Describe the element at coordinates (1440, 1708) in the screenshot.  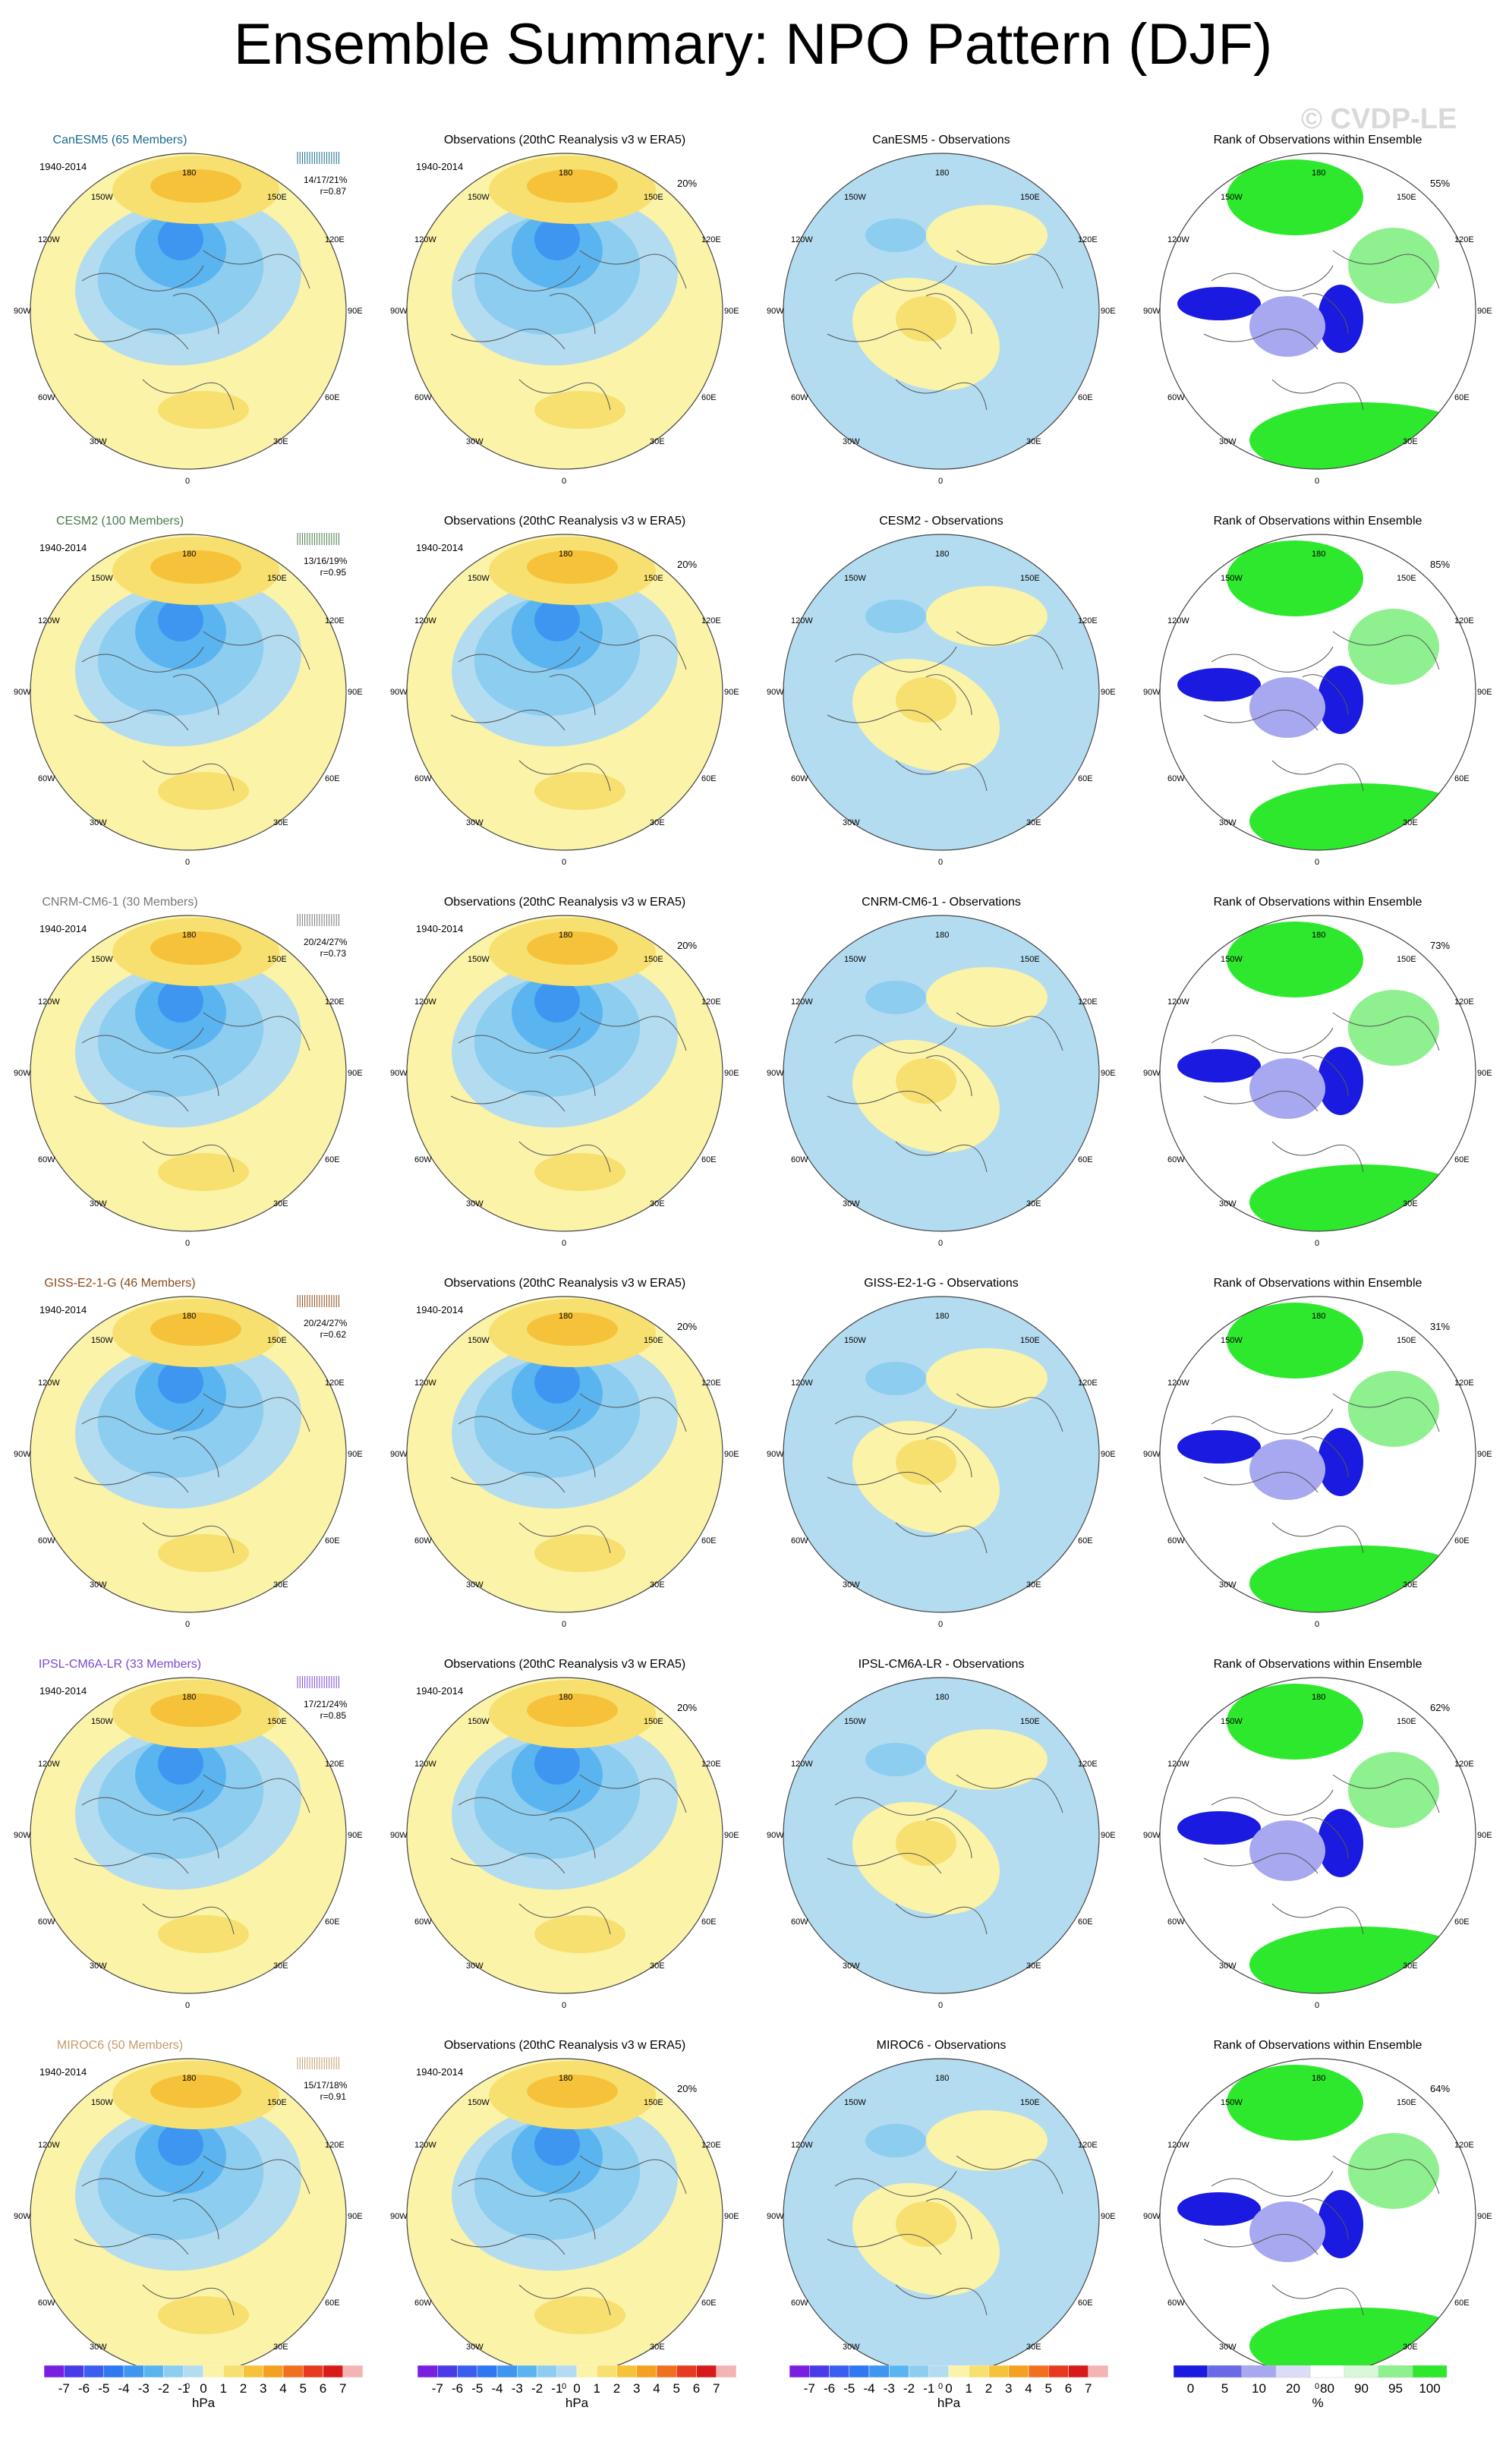
I see `rank-pct: 62%` at that location.